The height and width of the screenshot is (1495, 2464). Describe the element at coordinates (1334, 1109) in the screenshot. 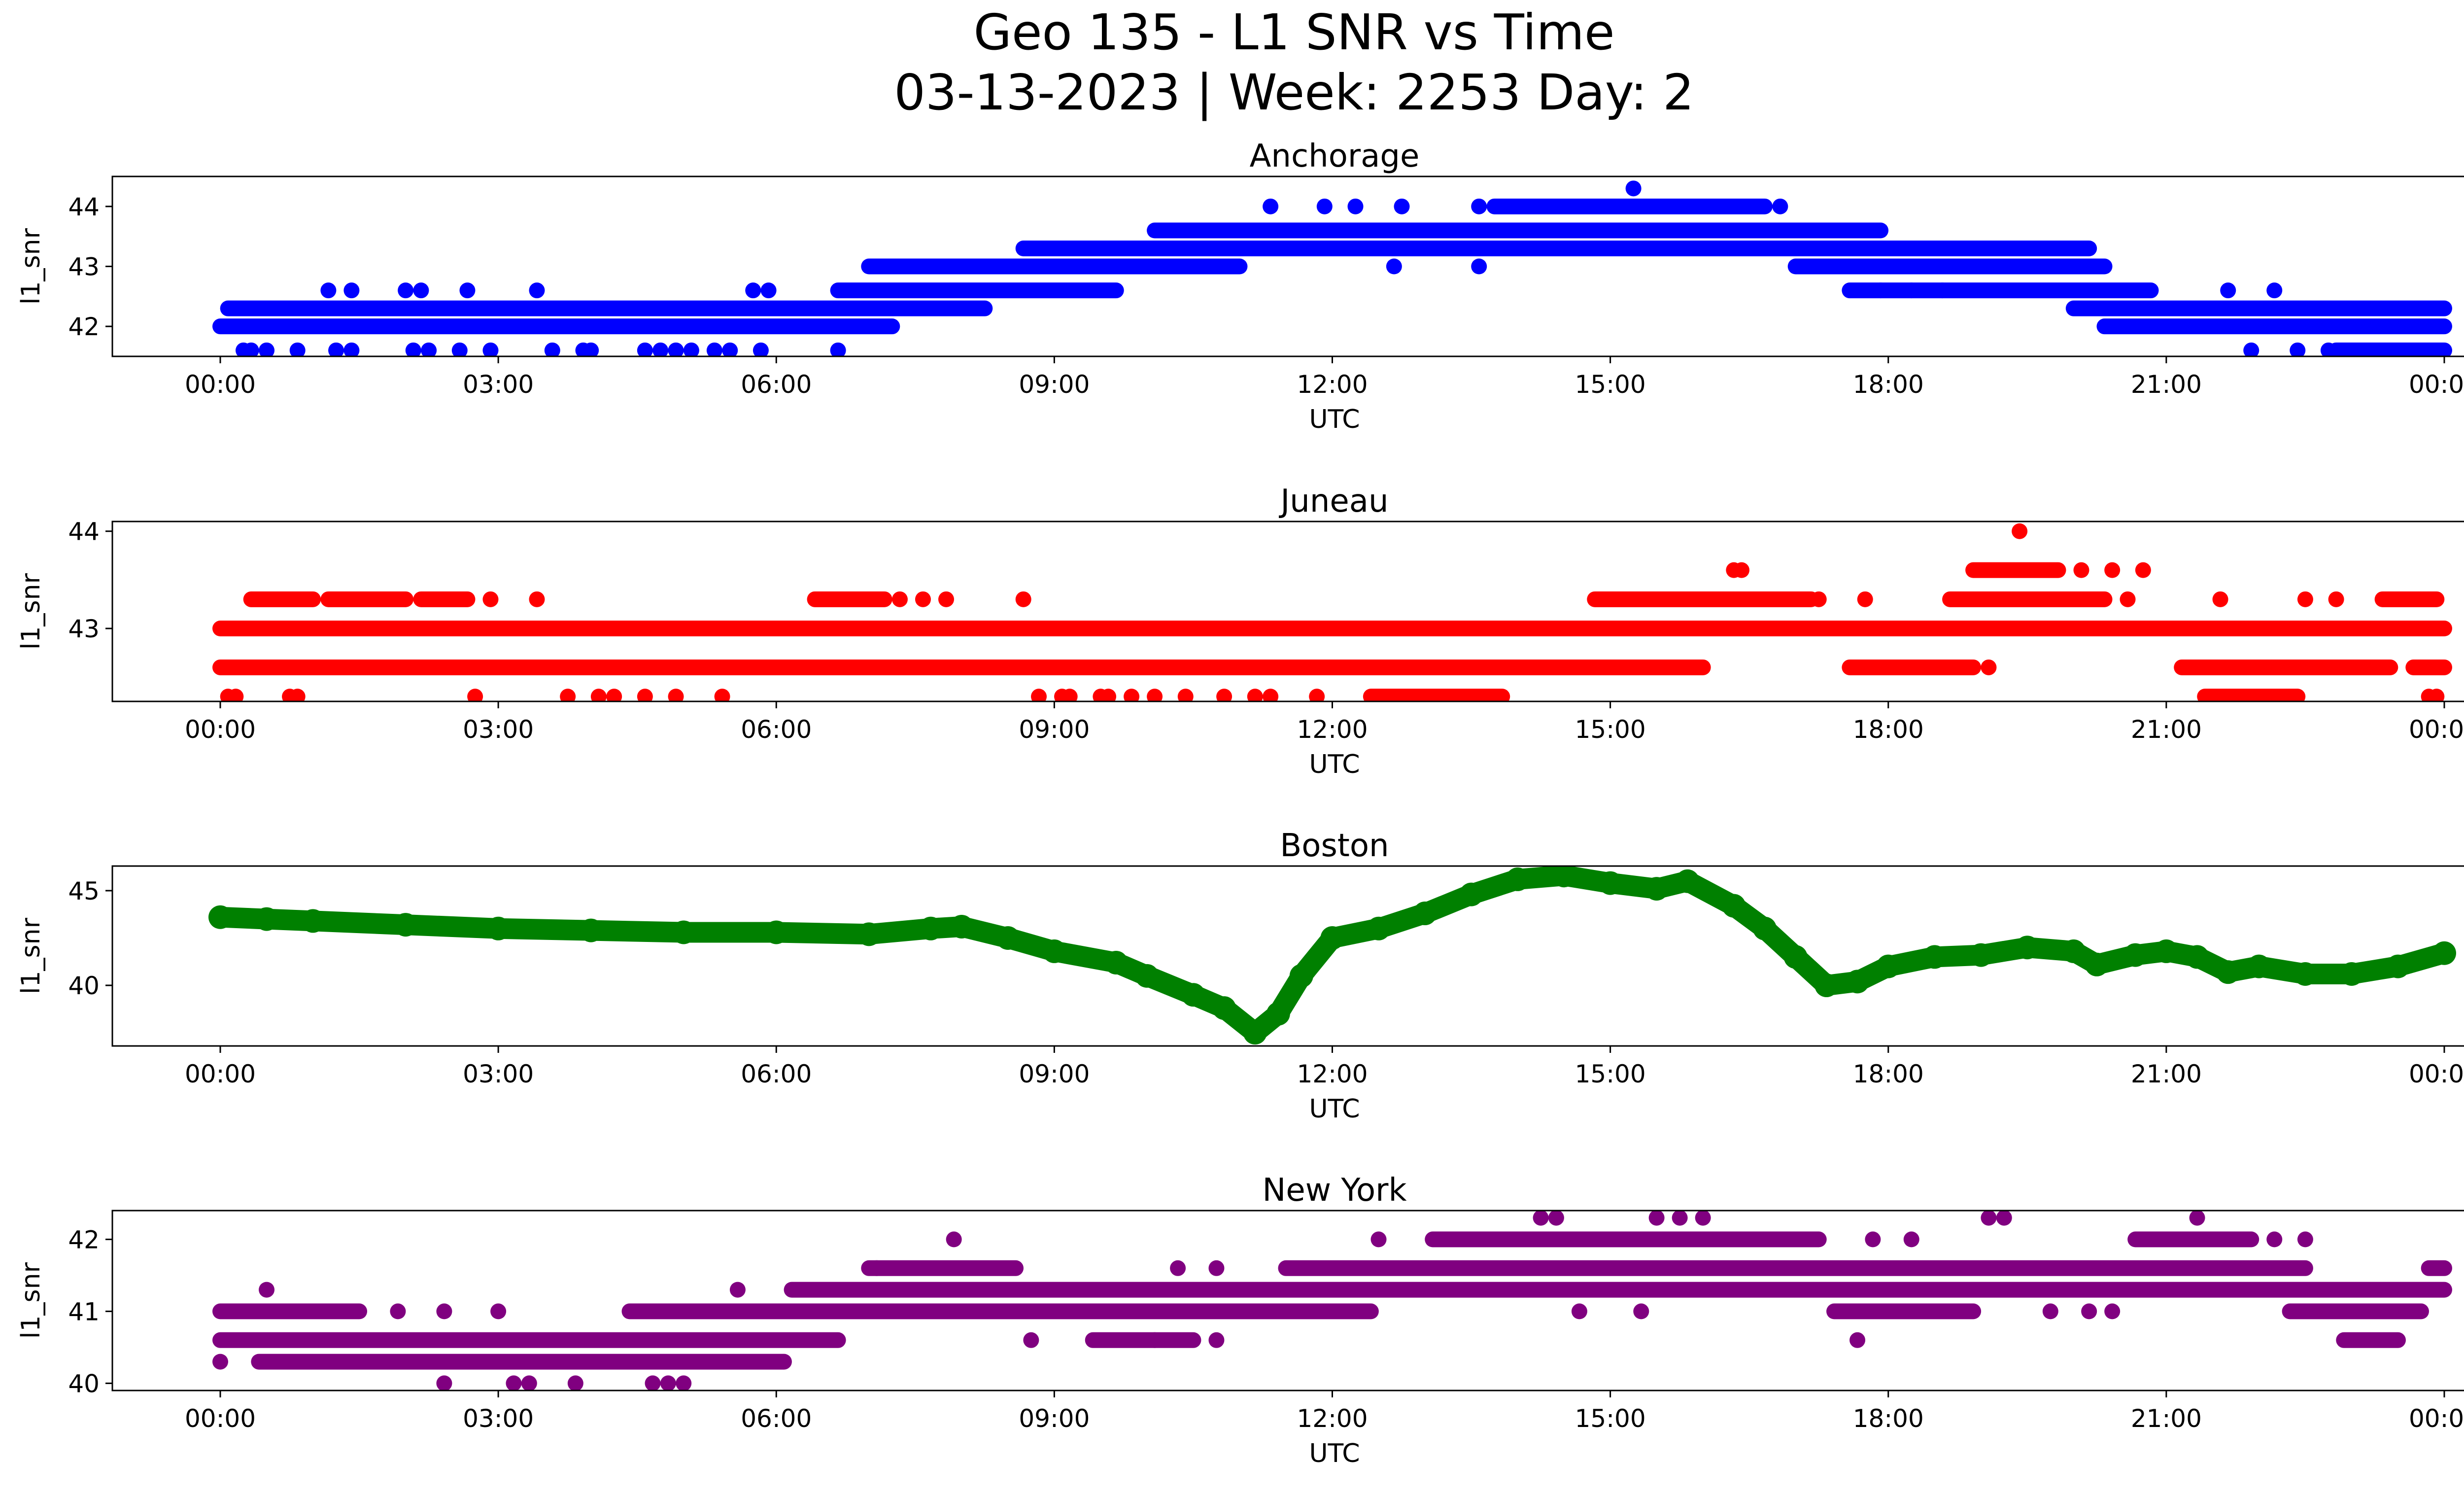

I see `x-axis-label: UTC` at that location.